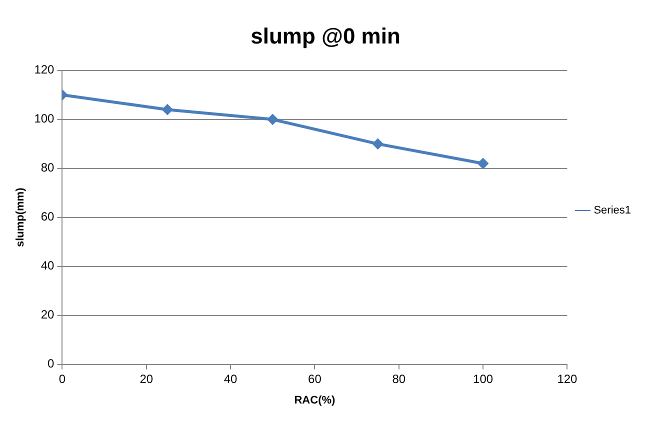 This screenshot has height=421, width=661. What do you see at coordinates (51, 363) in the screenshot?
I see `y-tick-label: 0` at bounding box center [51, 363].